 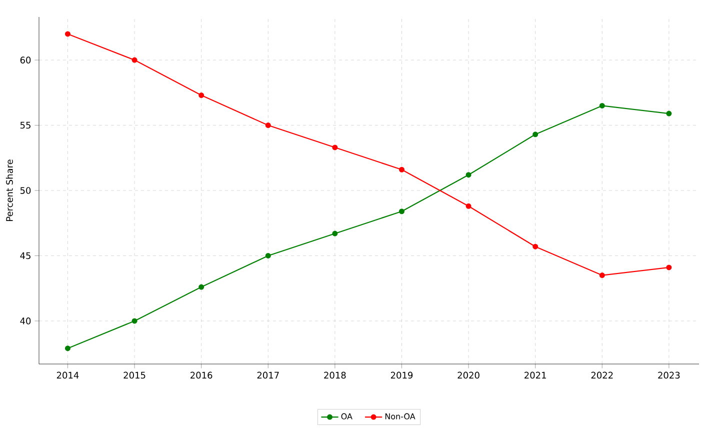 I want to click on y-tick-label: 55, so click(x=25, y=125).